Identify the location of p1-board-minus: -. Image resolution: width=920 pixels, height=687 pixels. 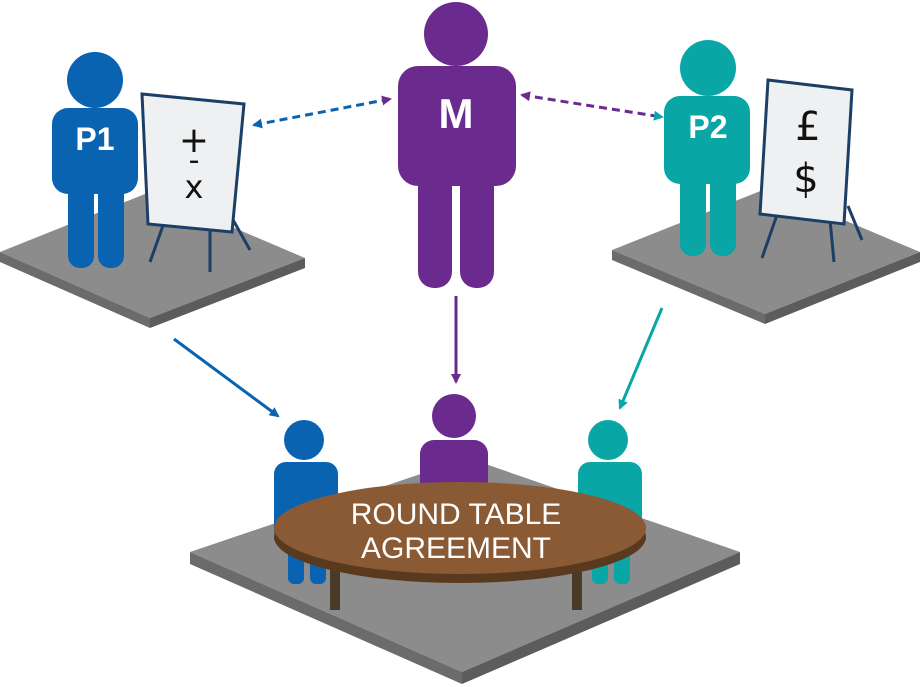
(194, 160).